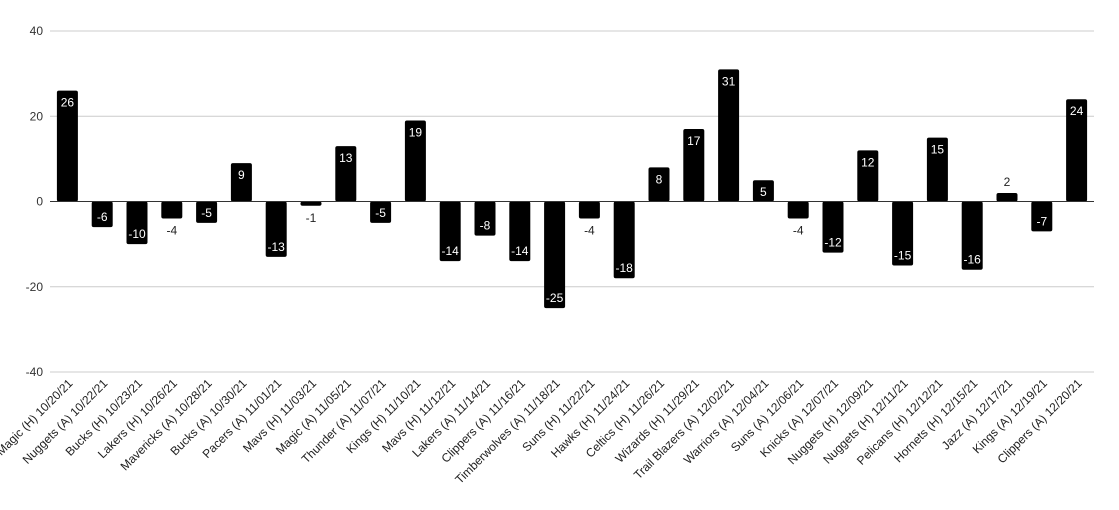 The width and height of the screenshot is (1119, 510). What do you see at coordinates (102, 217) in the screenshot?
I see `data-label: -6` at bounding box center [102, 217].